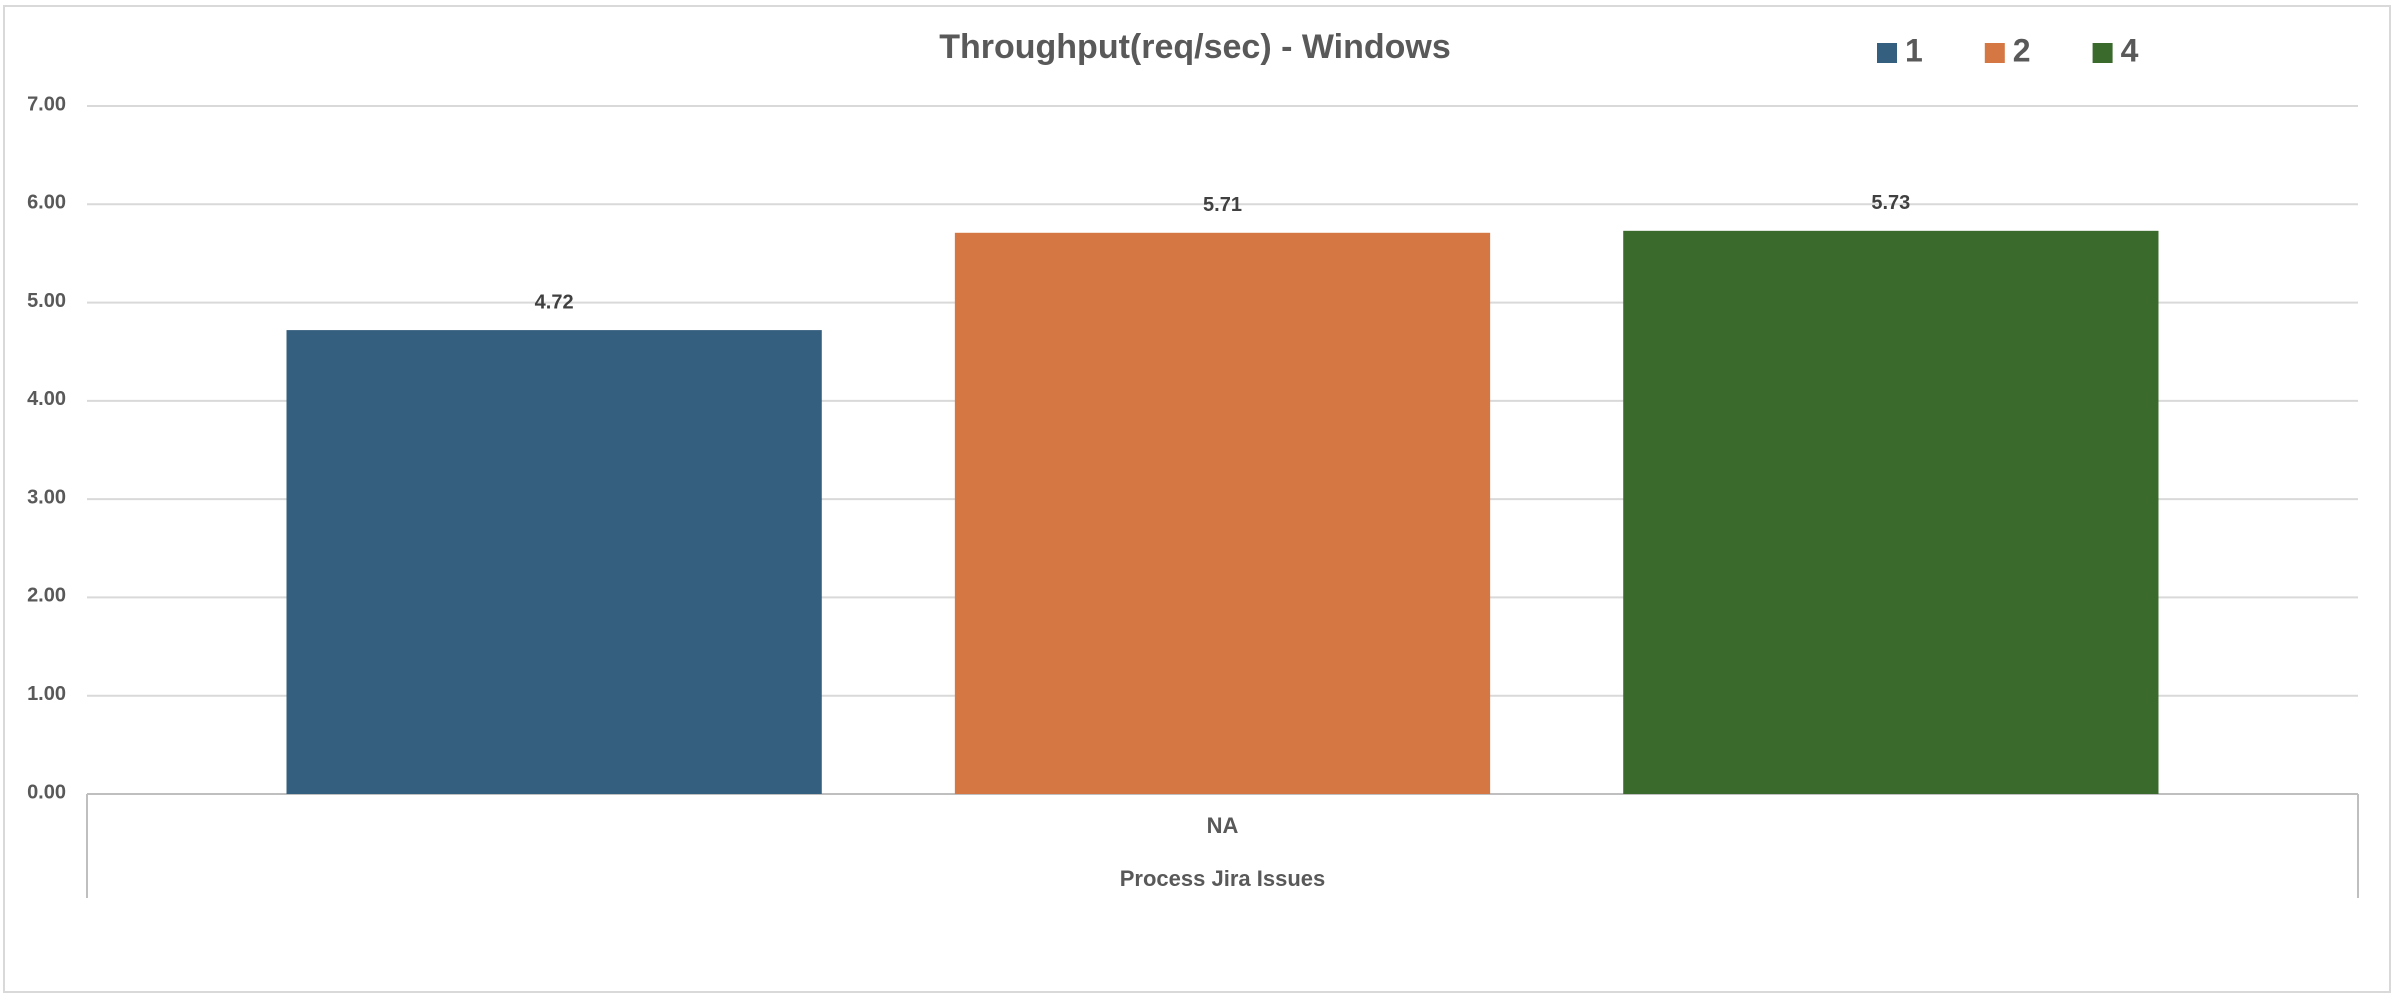  What do you see at coordinates (46, 792) in the screenshot?
I see `y-tick-label: 0.00` at bounding box center [46, 792].